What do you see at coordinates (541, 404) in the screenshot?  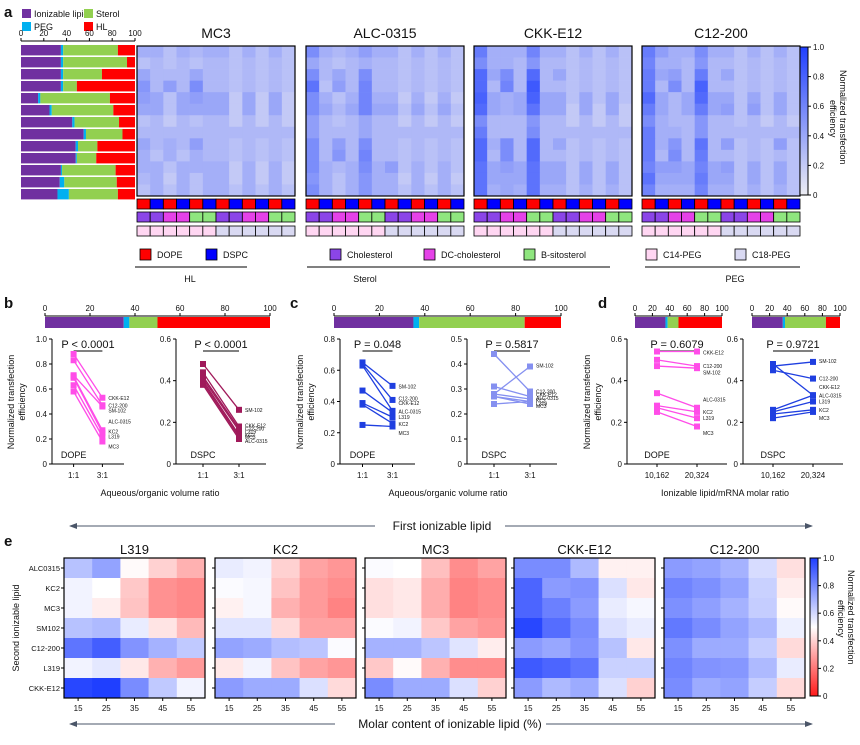 I see `series-label: L319` at bounding box center [541, 404].